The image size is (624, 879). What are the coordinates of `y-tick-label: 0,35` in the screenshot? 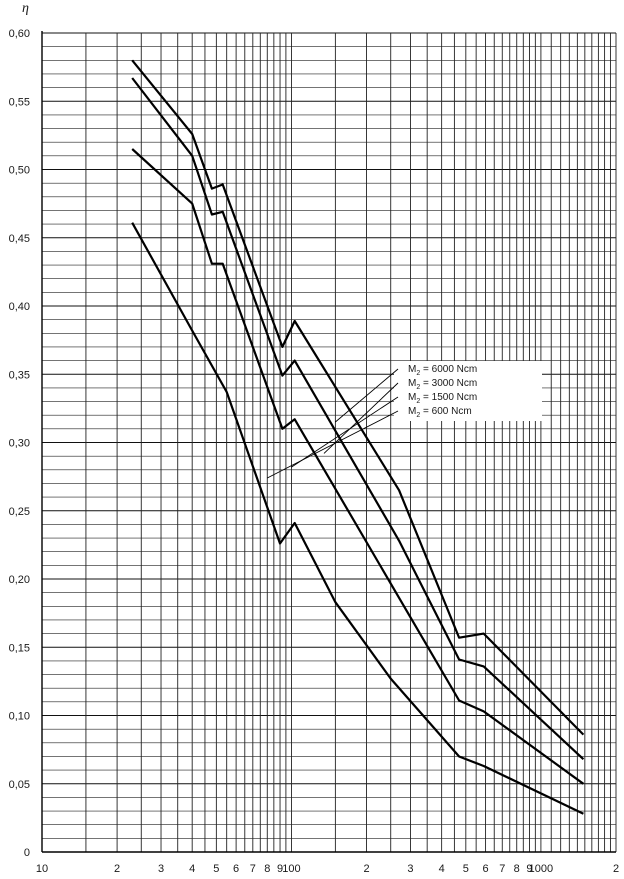 It's located at (19, 375).